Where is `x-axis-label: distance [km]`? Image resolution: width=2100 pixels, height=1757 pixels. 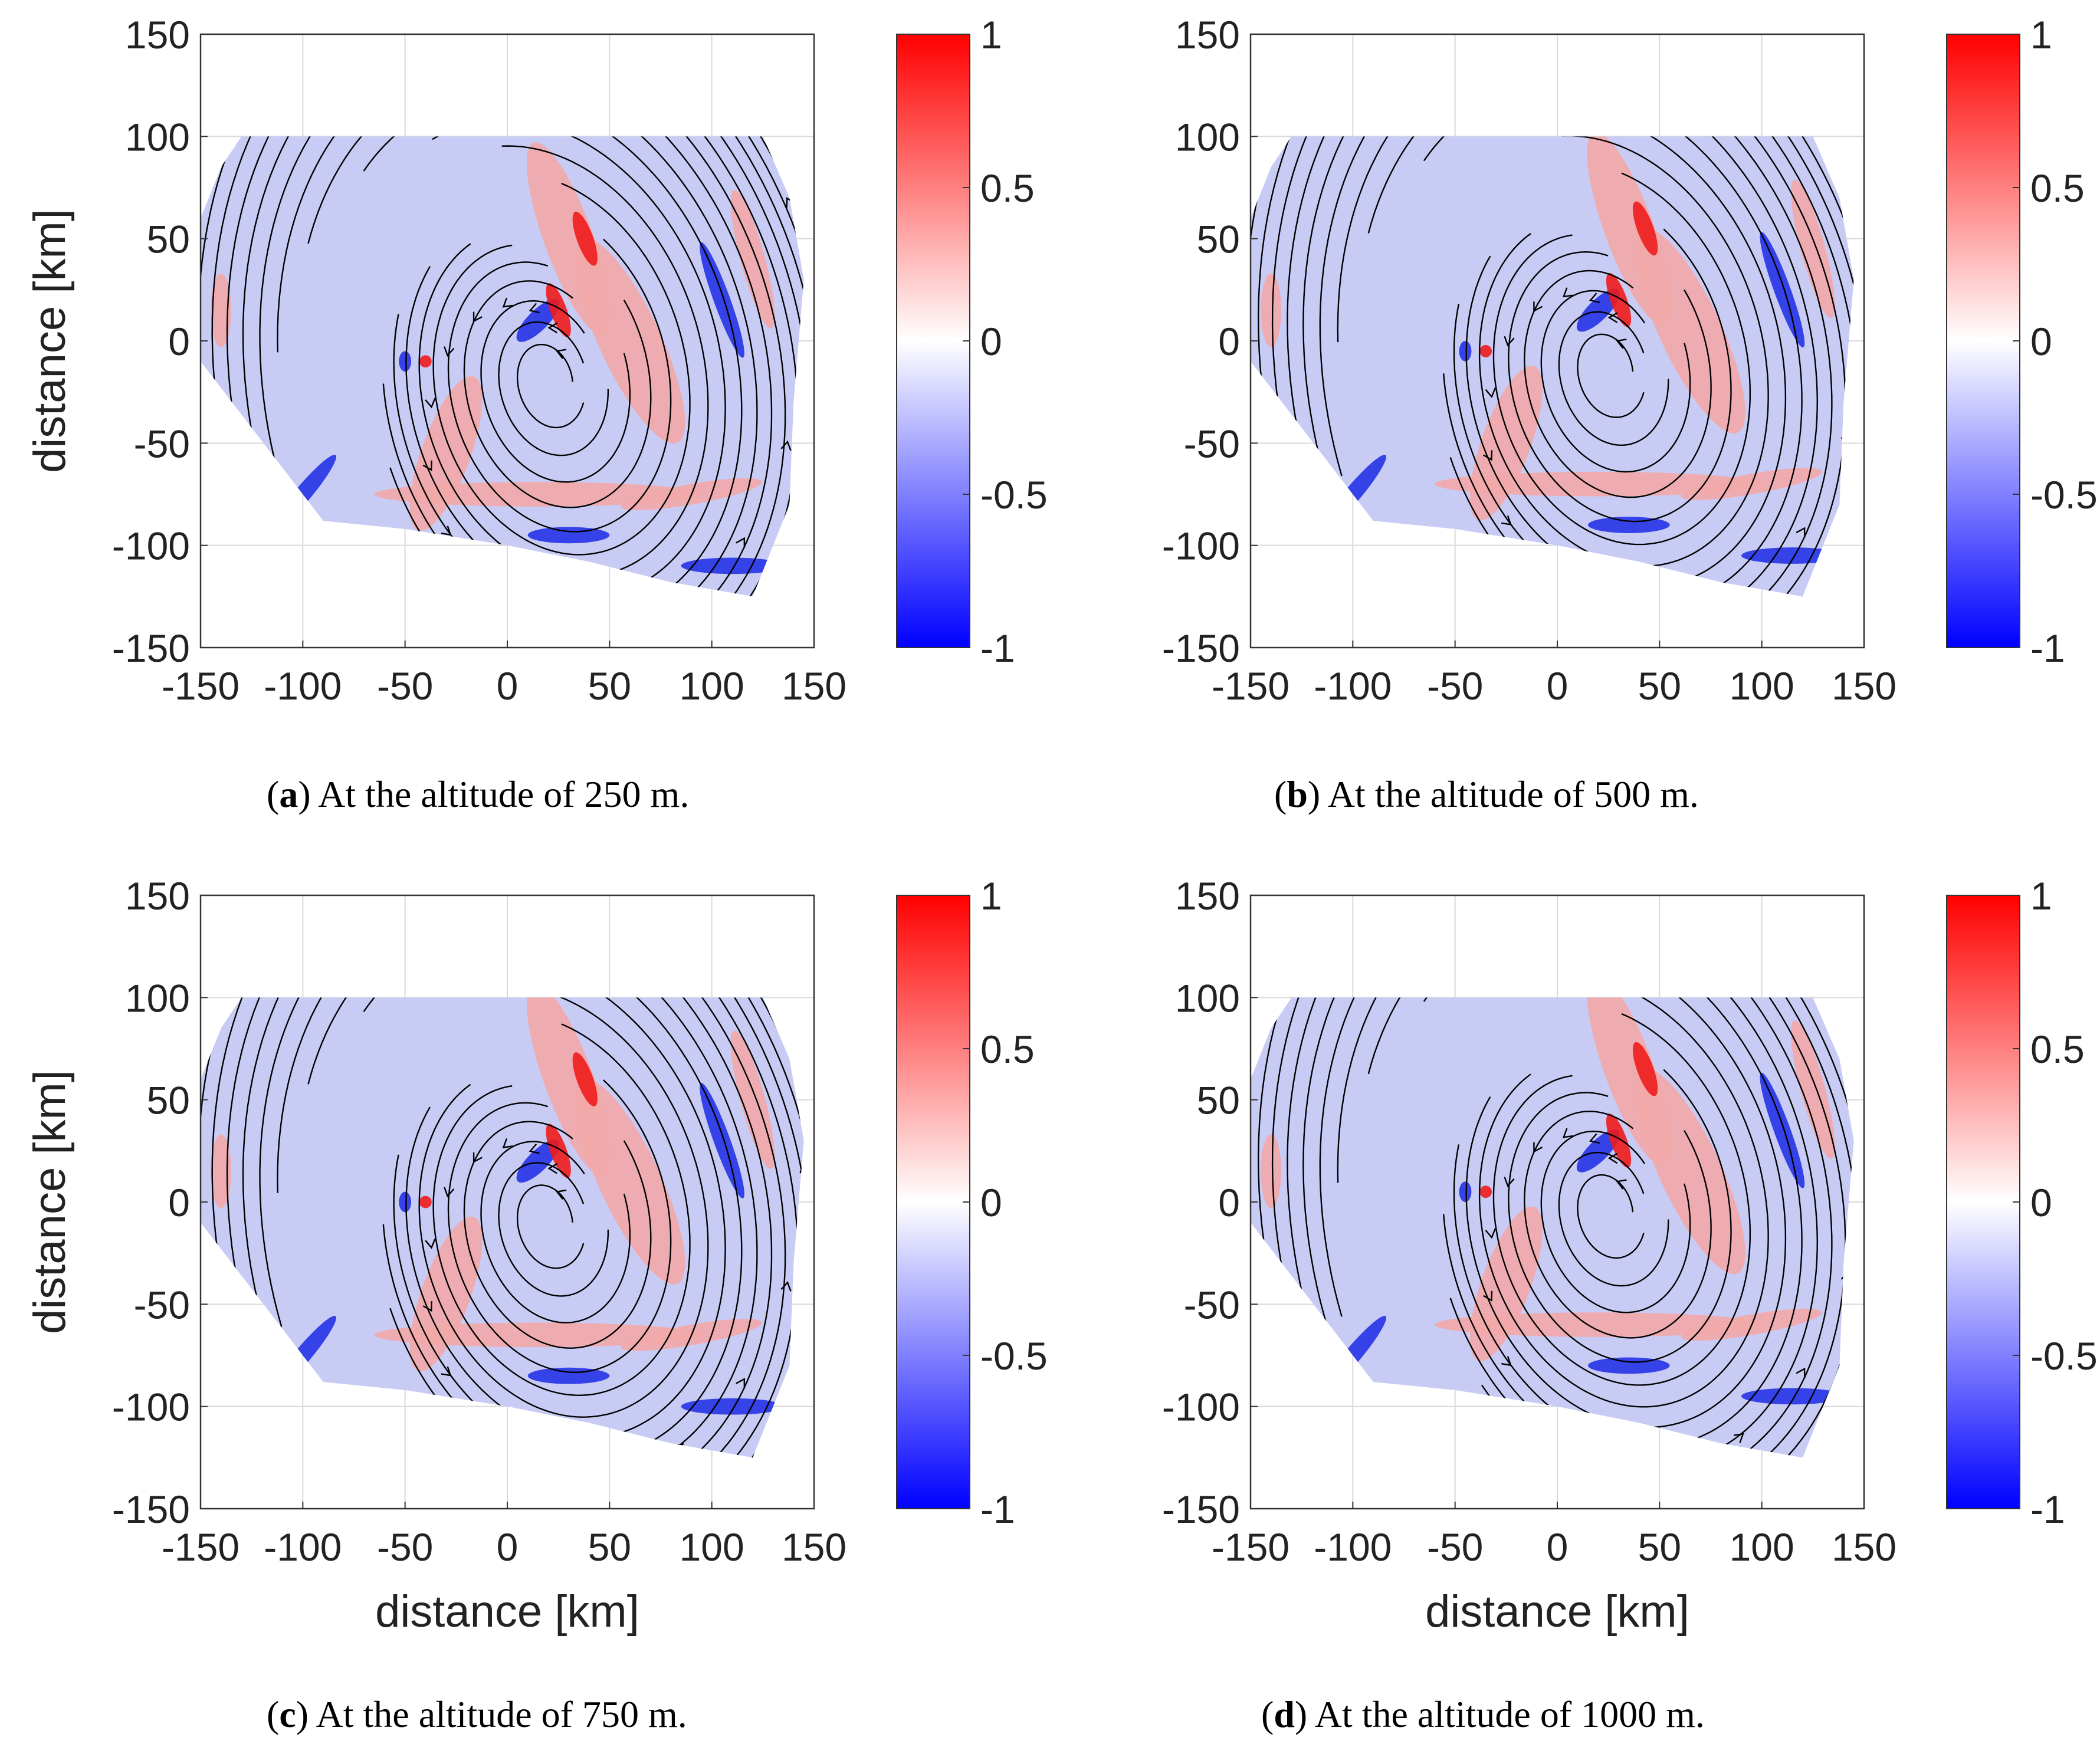 x-axis-label: distance [km] is located at coordinates (1557, 1612).